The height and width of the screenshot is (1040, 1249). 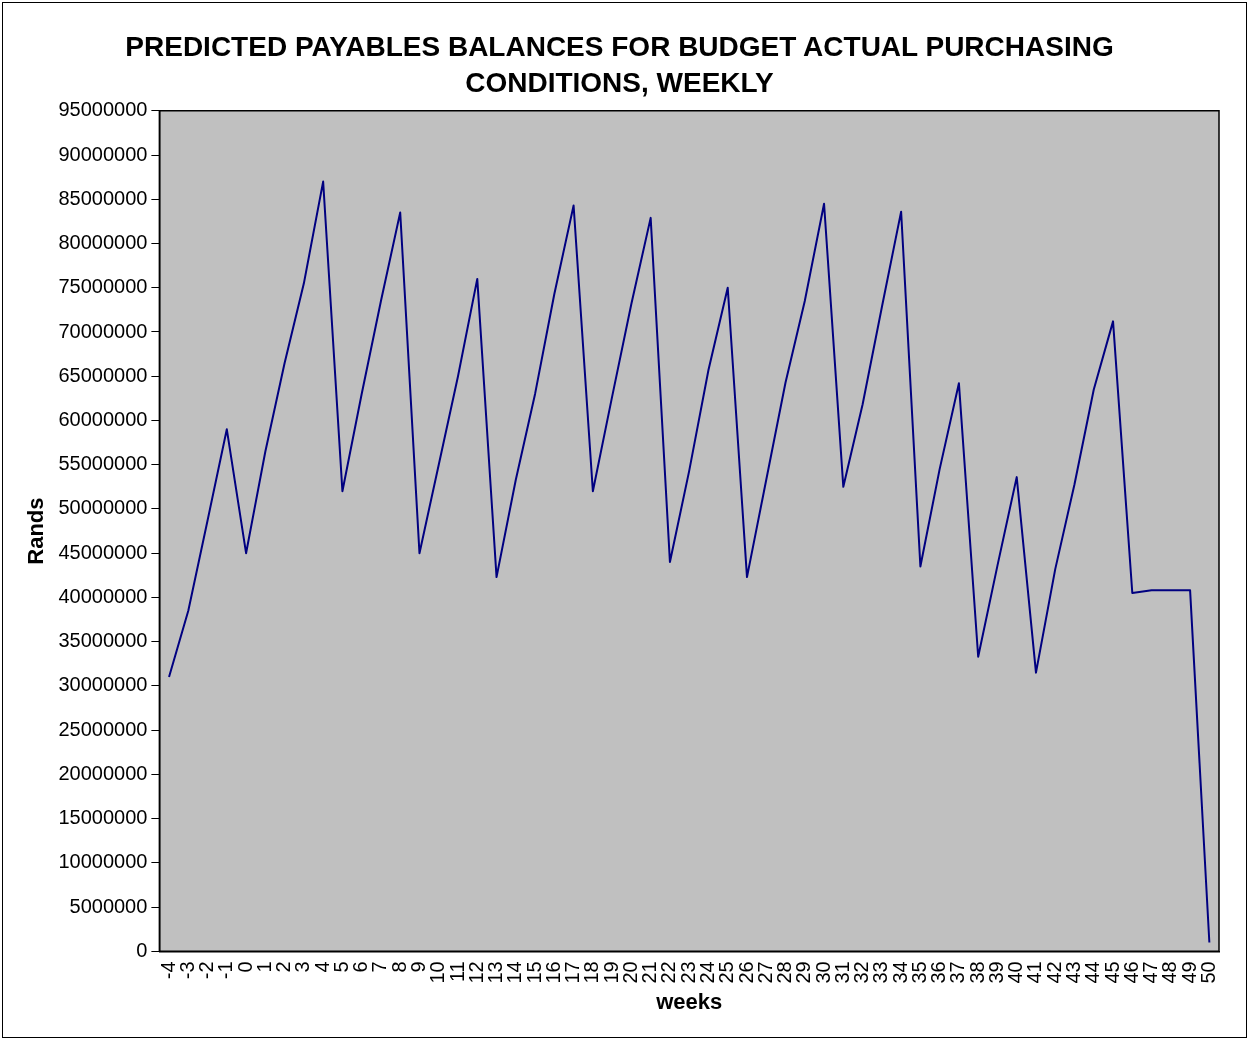 I want to click on y-tick-label: 45000000, so click(x=103, y=551).